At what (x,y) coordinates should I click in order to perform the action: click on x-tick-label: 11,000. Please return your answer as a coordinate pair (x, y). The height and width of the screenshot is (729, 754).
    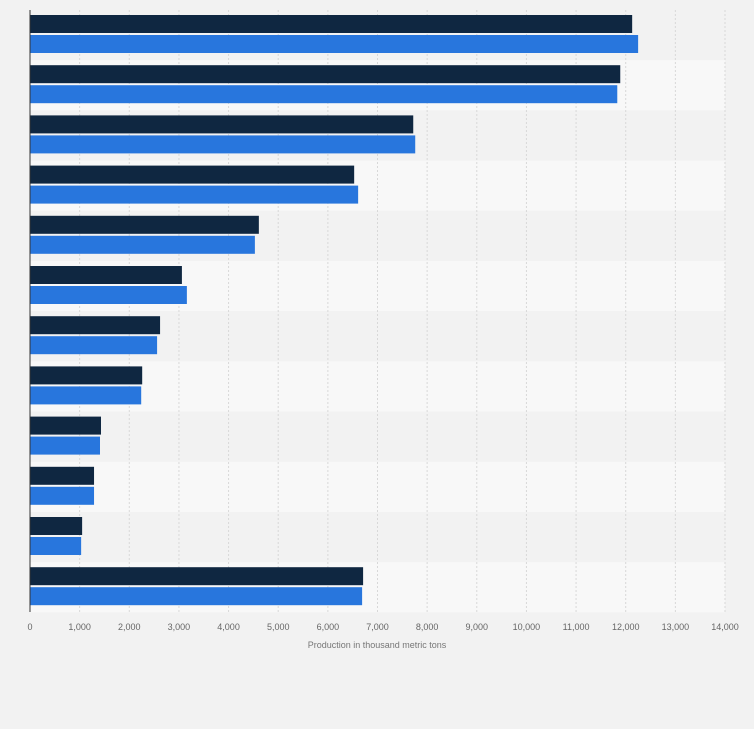
    Looking at the image, I should click on (576, 627).